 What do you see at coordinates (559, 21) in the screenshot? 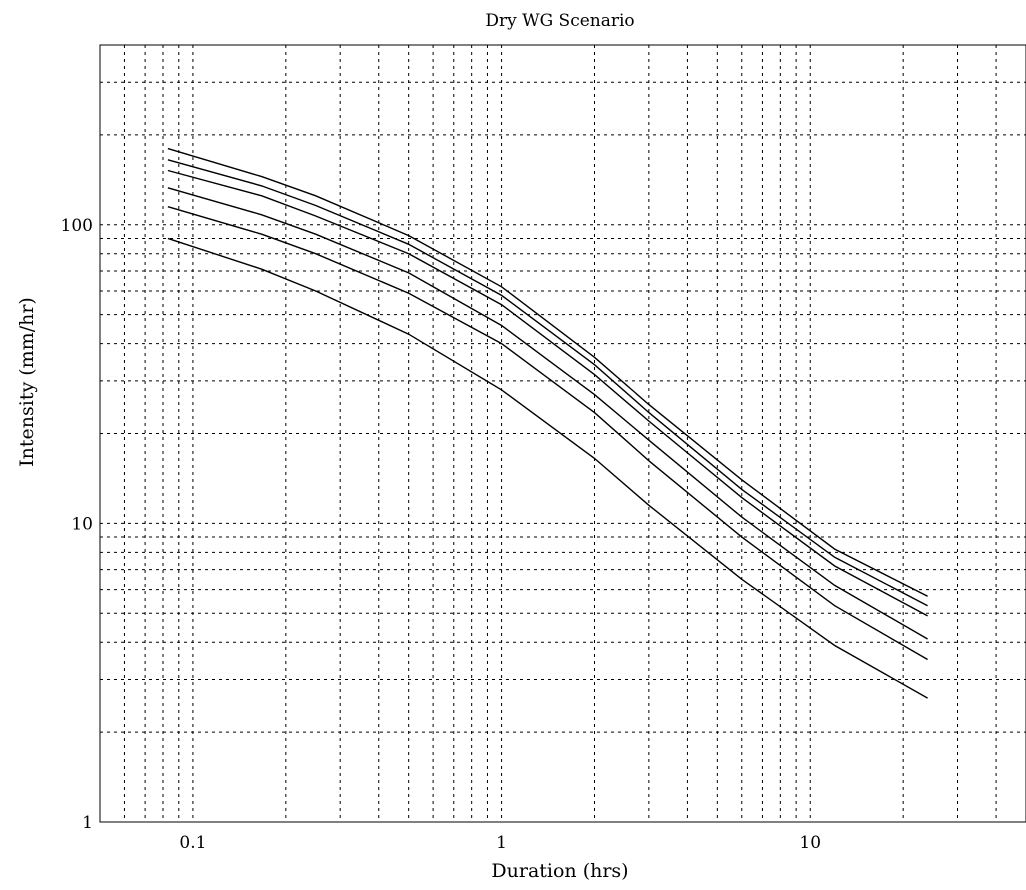
I see `chart-title: Dry WG Scenario` at bounding box center [559, 21].